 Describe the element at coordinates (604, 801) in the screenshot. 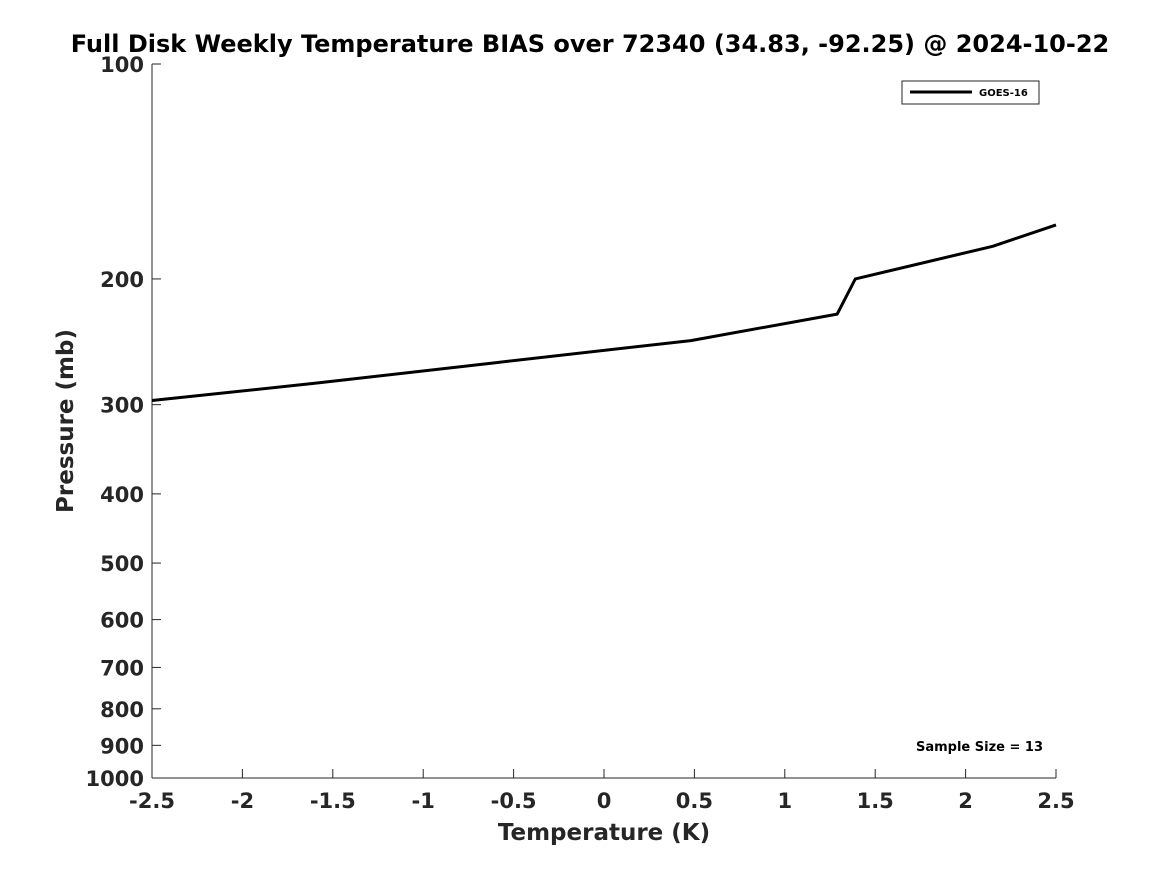

I see `x-tick-label: 0` at that location.